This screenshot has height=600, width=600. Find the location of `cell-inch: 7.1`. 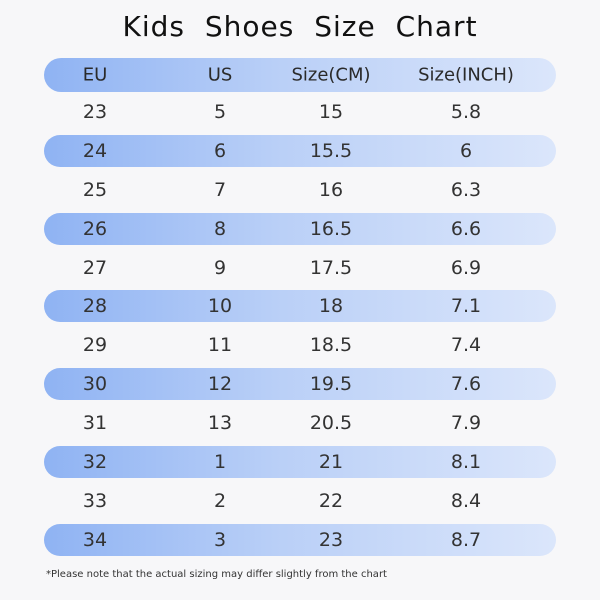

cell-inch: 7.1 is located at coordinates (466, 306).